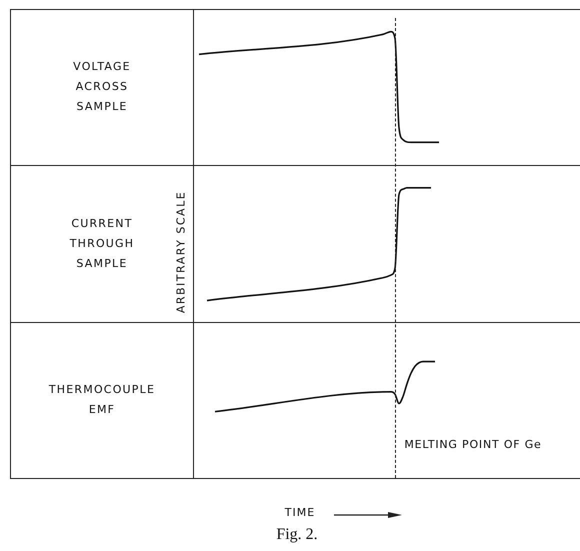 The height and width of the screenshot is (551, 580). What do you see at coordinates (300, 512) in the screenshot?
I see `x-axis-title: TIME` at bounding box center [300, 512].